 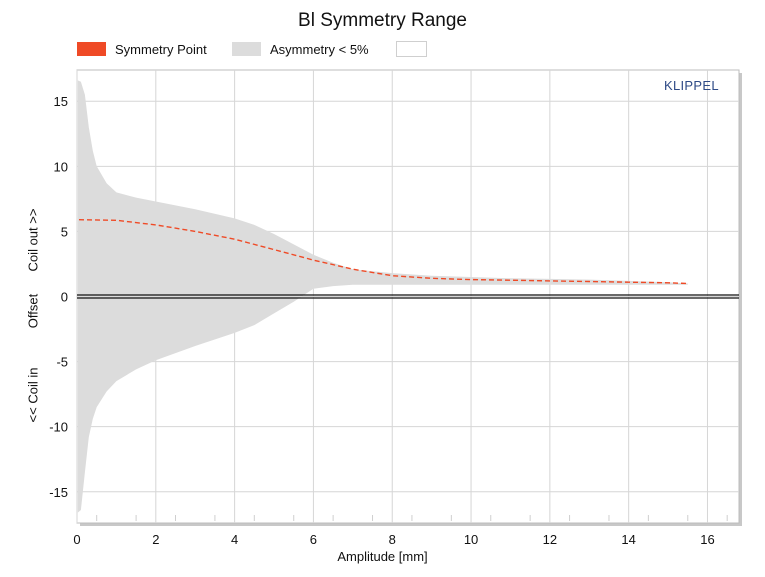 I want to click on y-tick-label: -5, so click(x=62, y=362).